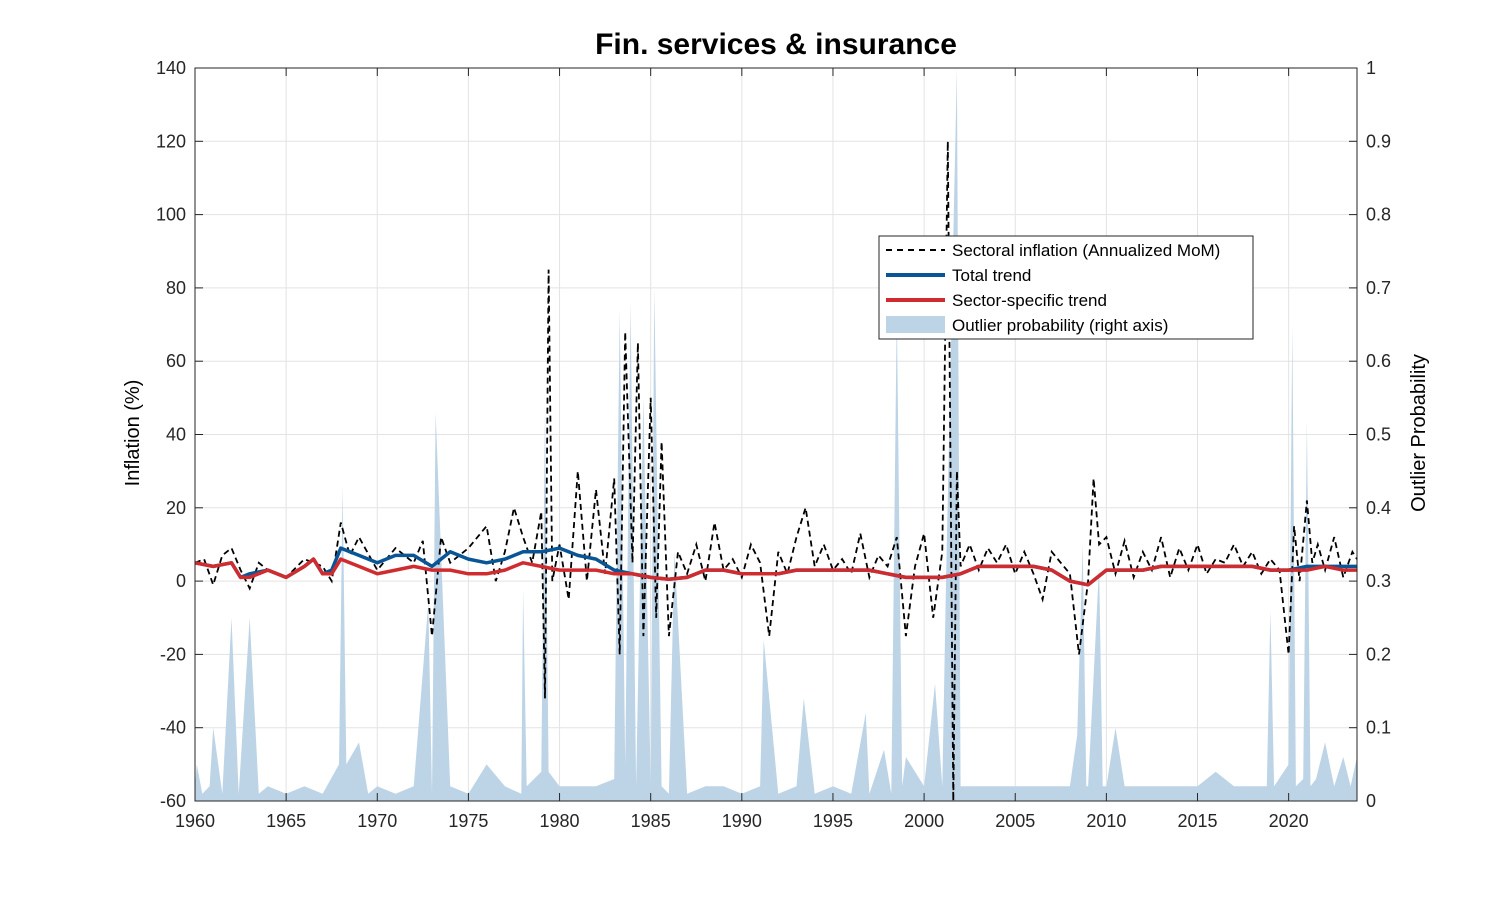 The width and height of the screenshot is (1500, 900). I want to click on y-tick-label: -40, so click(173, 728).